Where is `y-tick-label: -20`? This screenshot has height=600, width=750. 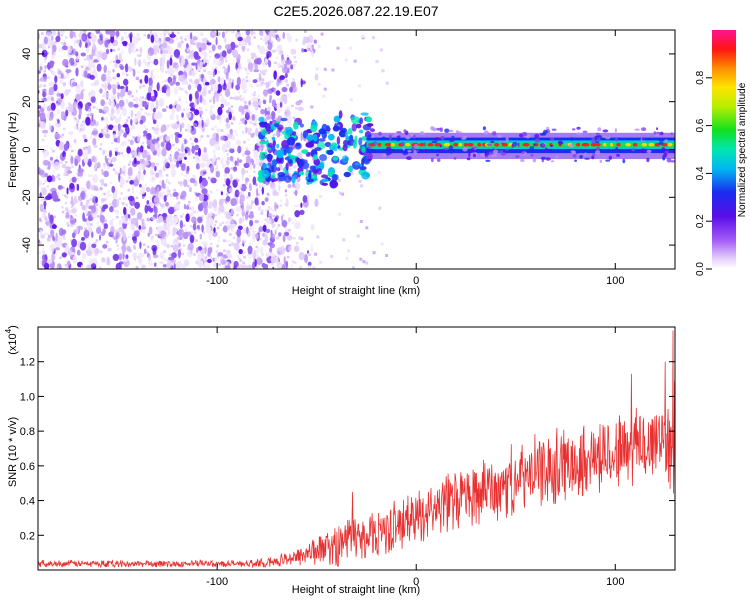
y-tick-label: -20 is located at coordinates (27, 197).